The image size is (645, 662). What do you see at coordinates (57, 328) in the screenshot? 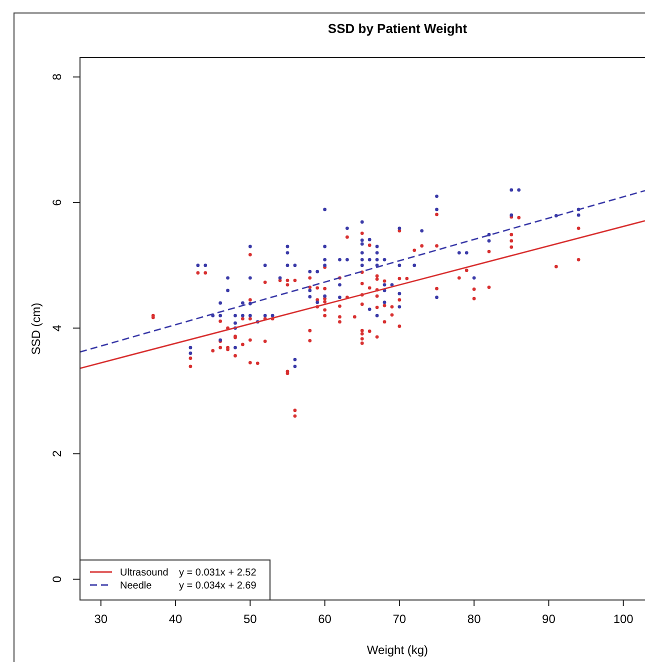
I see `y-tick-label: 4` at bounding box center [57, 328].